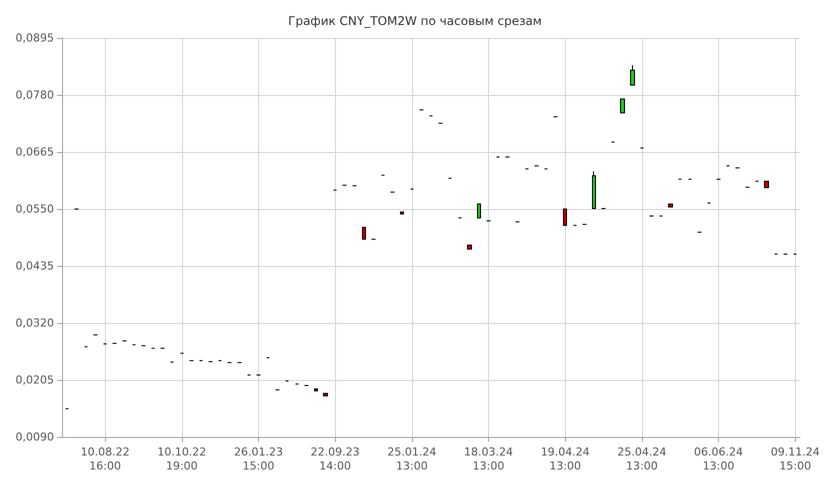  Describe the element at coordinates (181, 459) in the screenshot. I see `x-tick-label: 10.10.22 19:00` at that location.